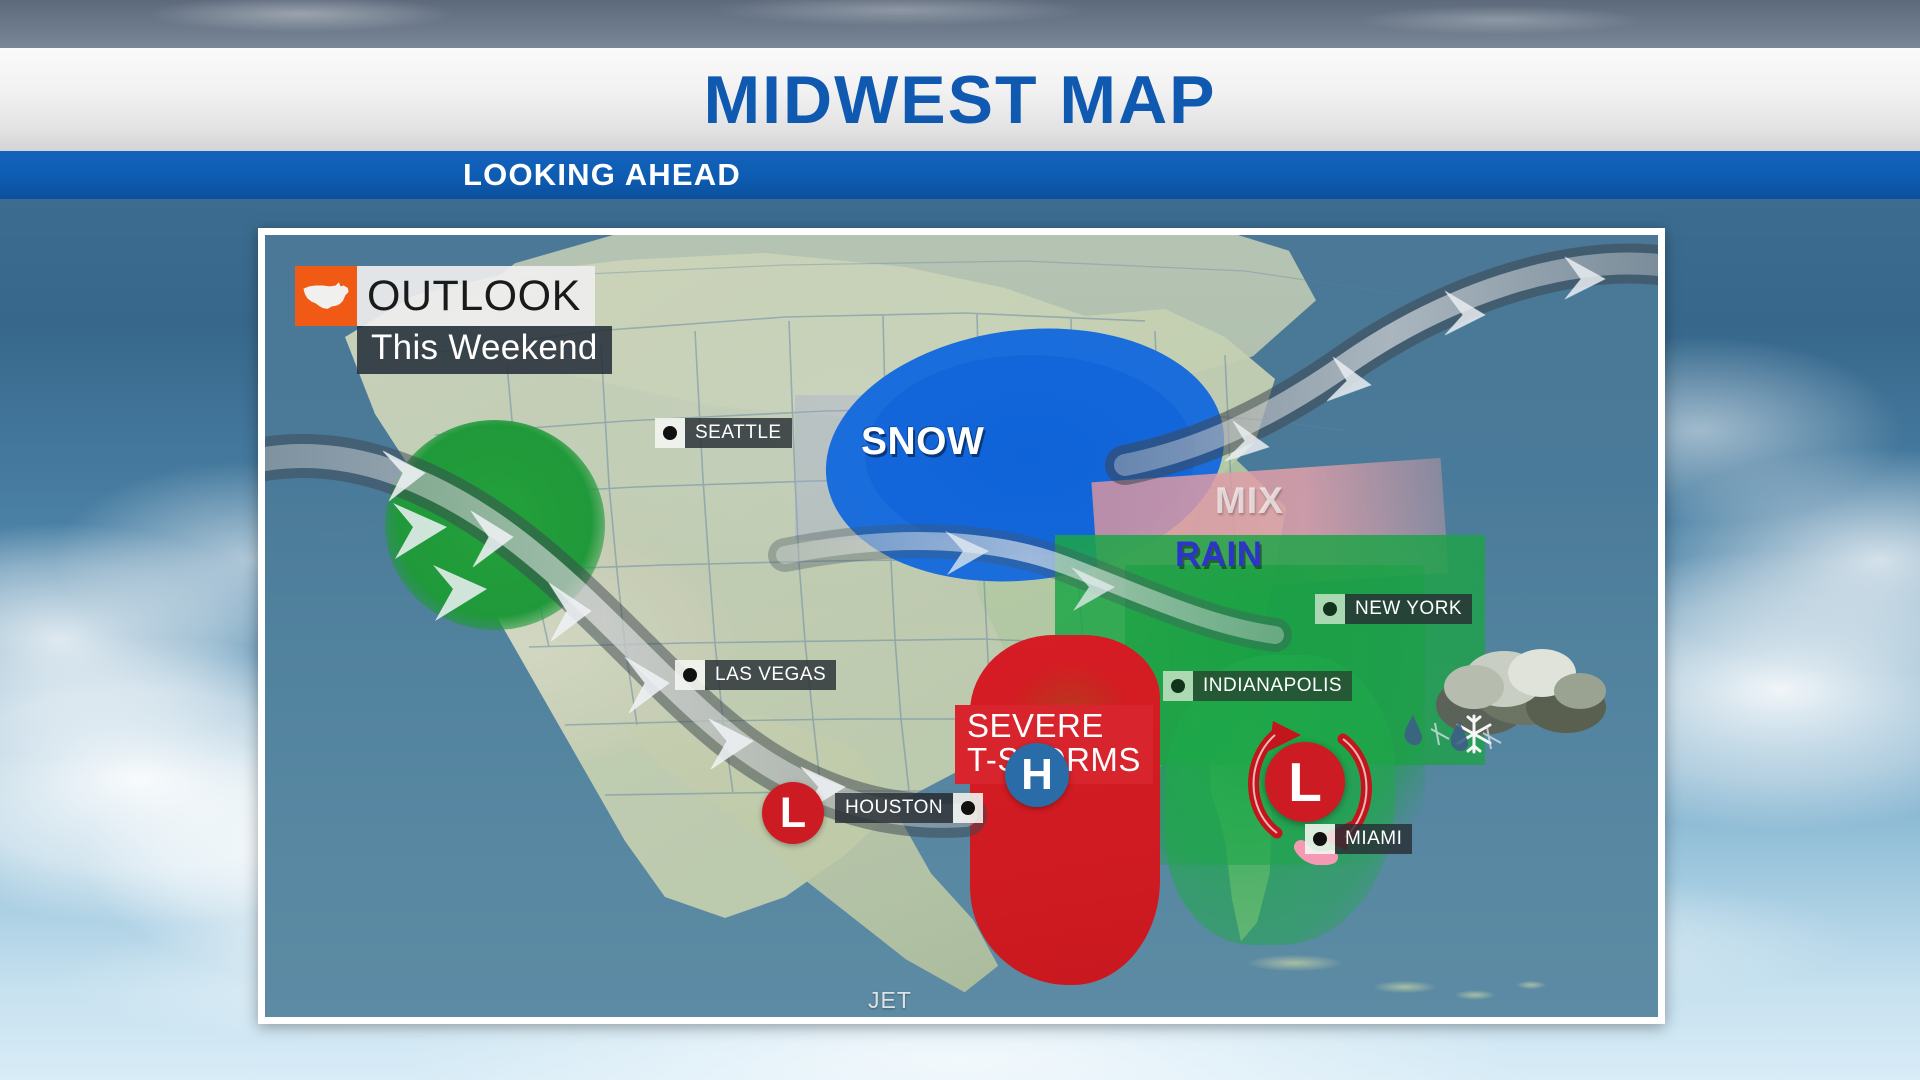 The width and height of the screenshot is (1920, 1080). I want to click on city-dot-las-vegas, so click(690, 675).